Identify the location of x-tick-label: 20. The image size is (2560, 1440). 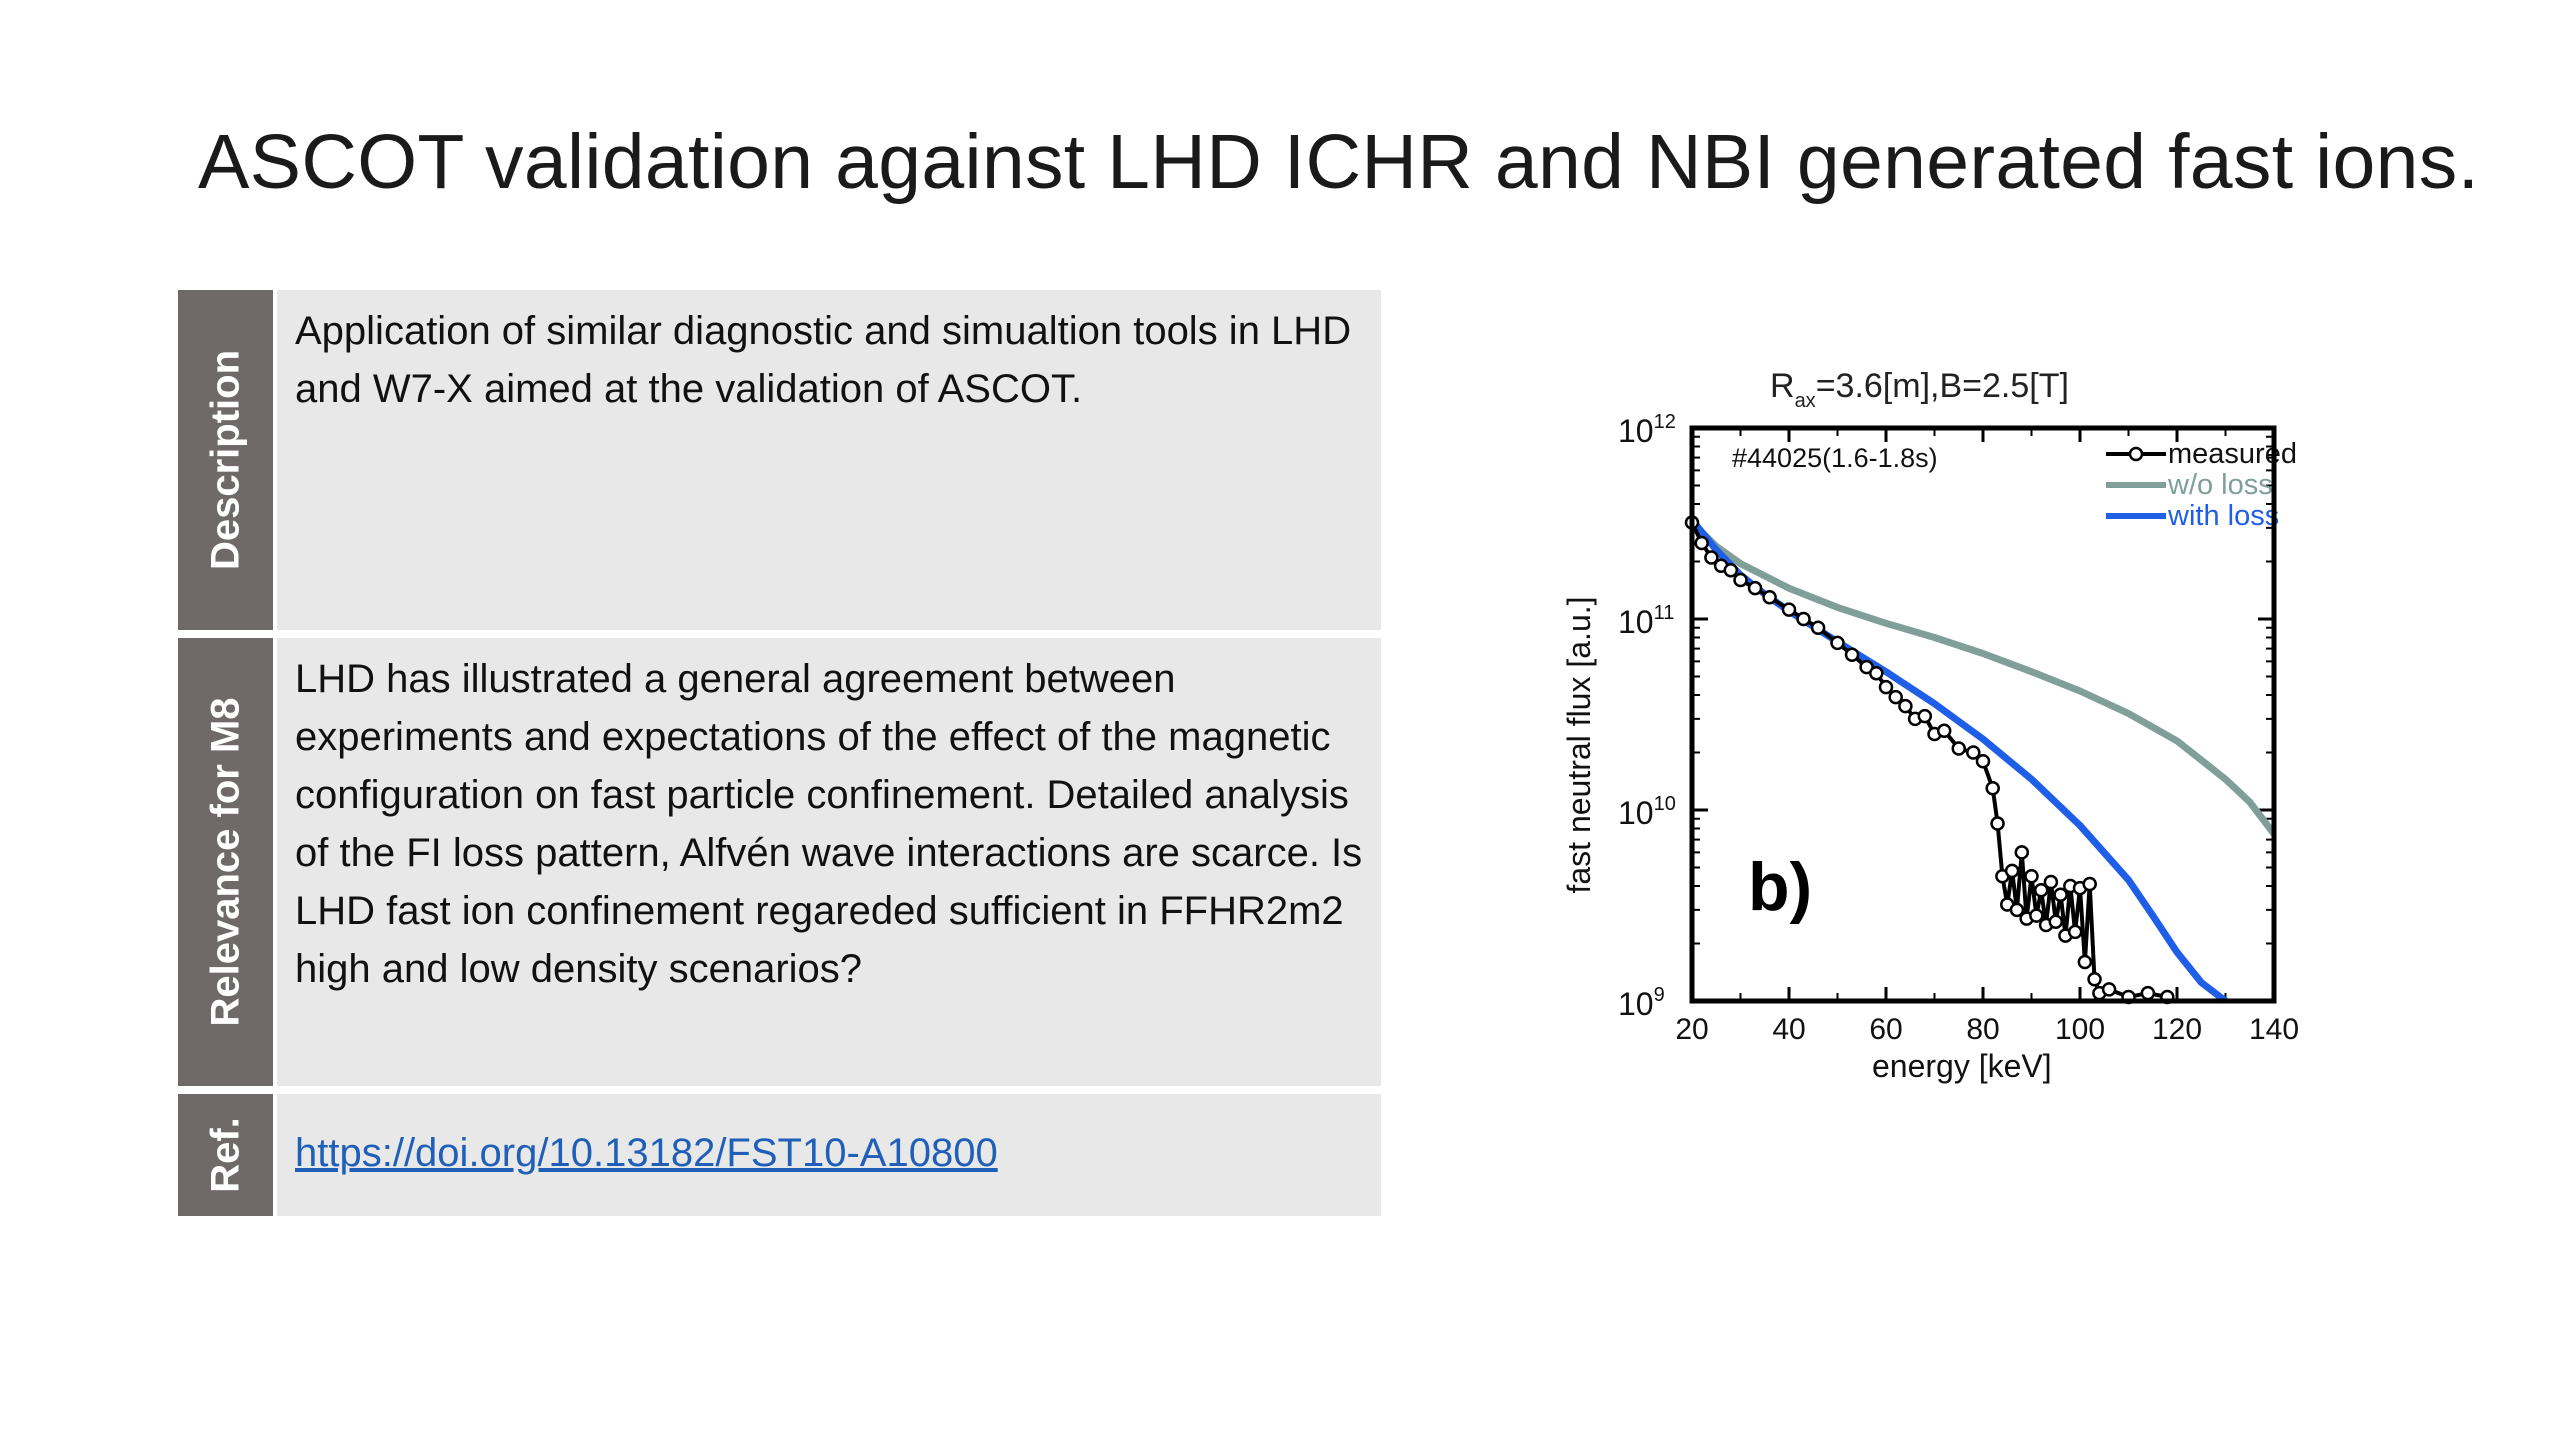
(1691, 1029).